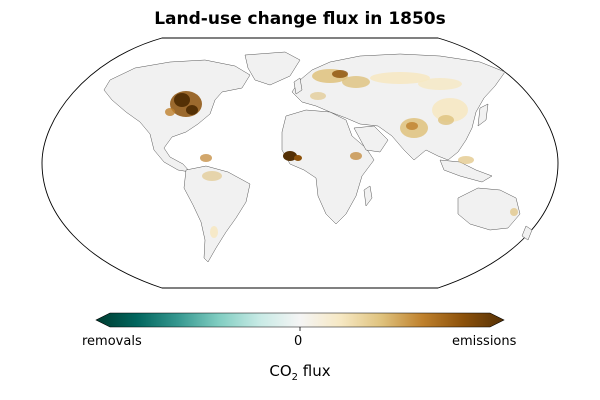 This screenshot has width=600, height=400. Describe the element at coordinates (300, 19) in the screenshot. I see `map-title: Land-use change flux in 1850s` at that location.